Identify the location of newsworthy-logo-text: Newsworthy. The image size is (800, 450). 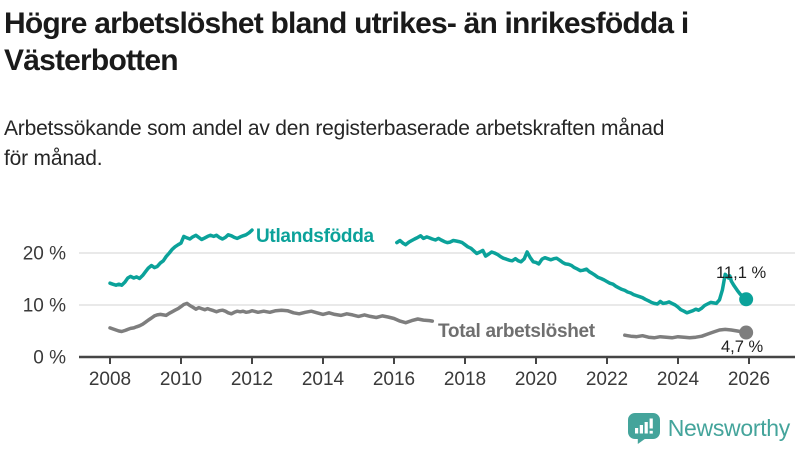
(729, 427).